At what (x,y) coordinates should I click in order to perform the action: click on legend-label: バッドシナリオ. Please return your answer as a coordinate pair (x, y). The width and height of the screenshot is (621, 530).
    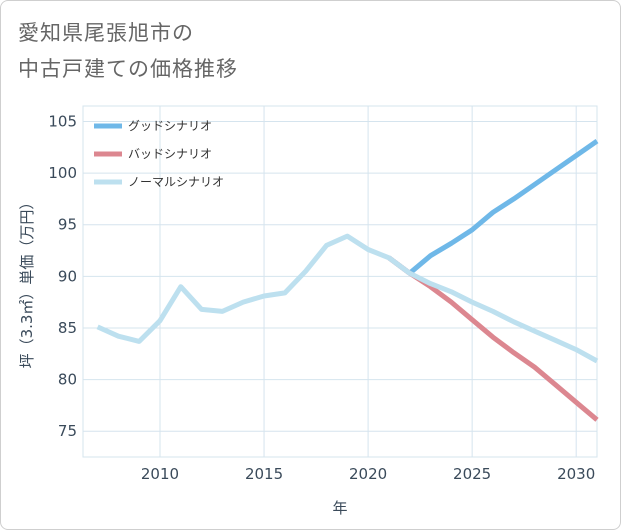
    Looking at the image, I should click on (170, 154).